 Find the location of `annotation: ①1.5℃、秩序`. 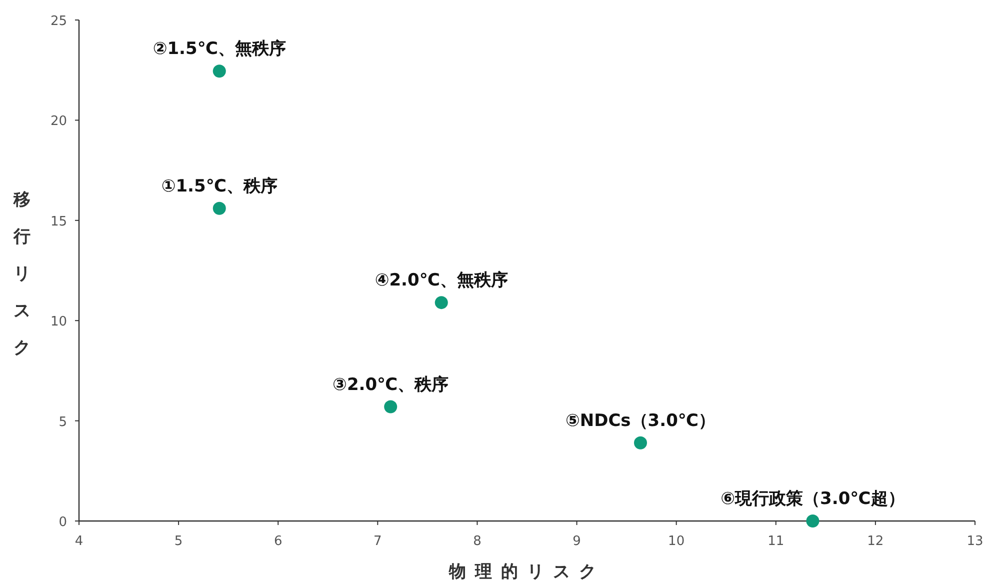

annotation: ①1.5℃、秩序 is located at coordinates (219, 186).